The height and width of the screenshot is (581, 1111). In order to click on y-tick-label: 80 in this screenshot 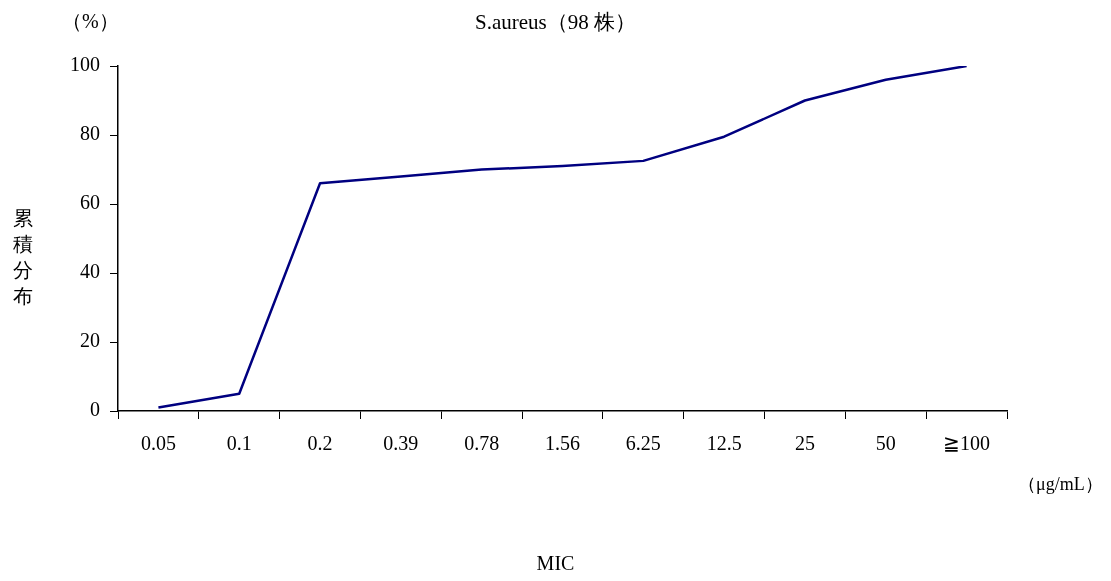, I will do `click(90, 133)`.